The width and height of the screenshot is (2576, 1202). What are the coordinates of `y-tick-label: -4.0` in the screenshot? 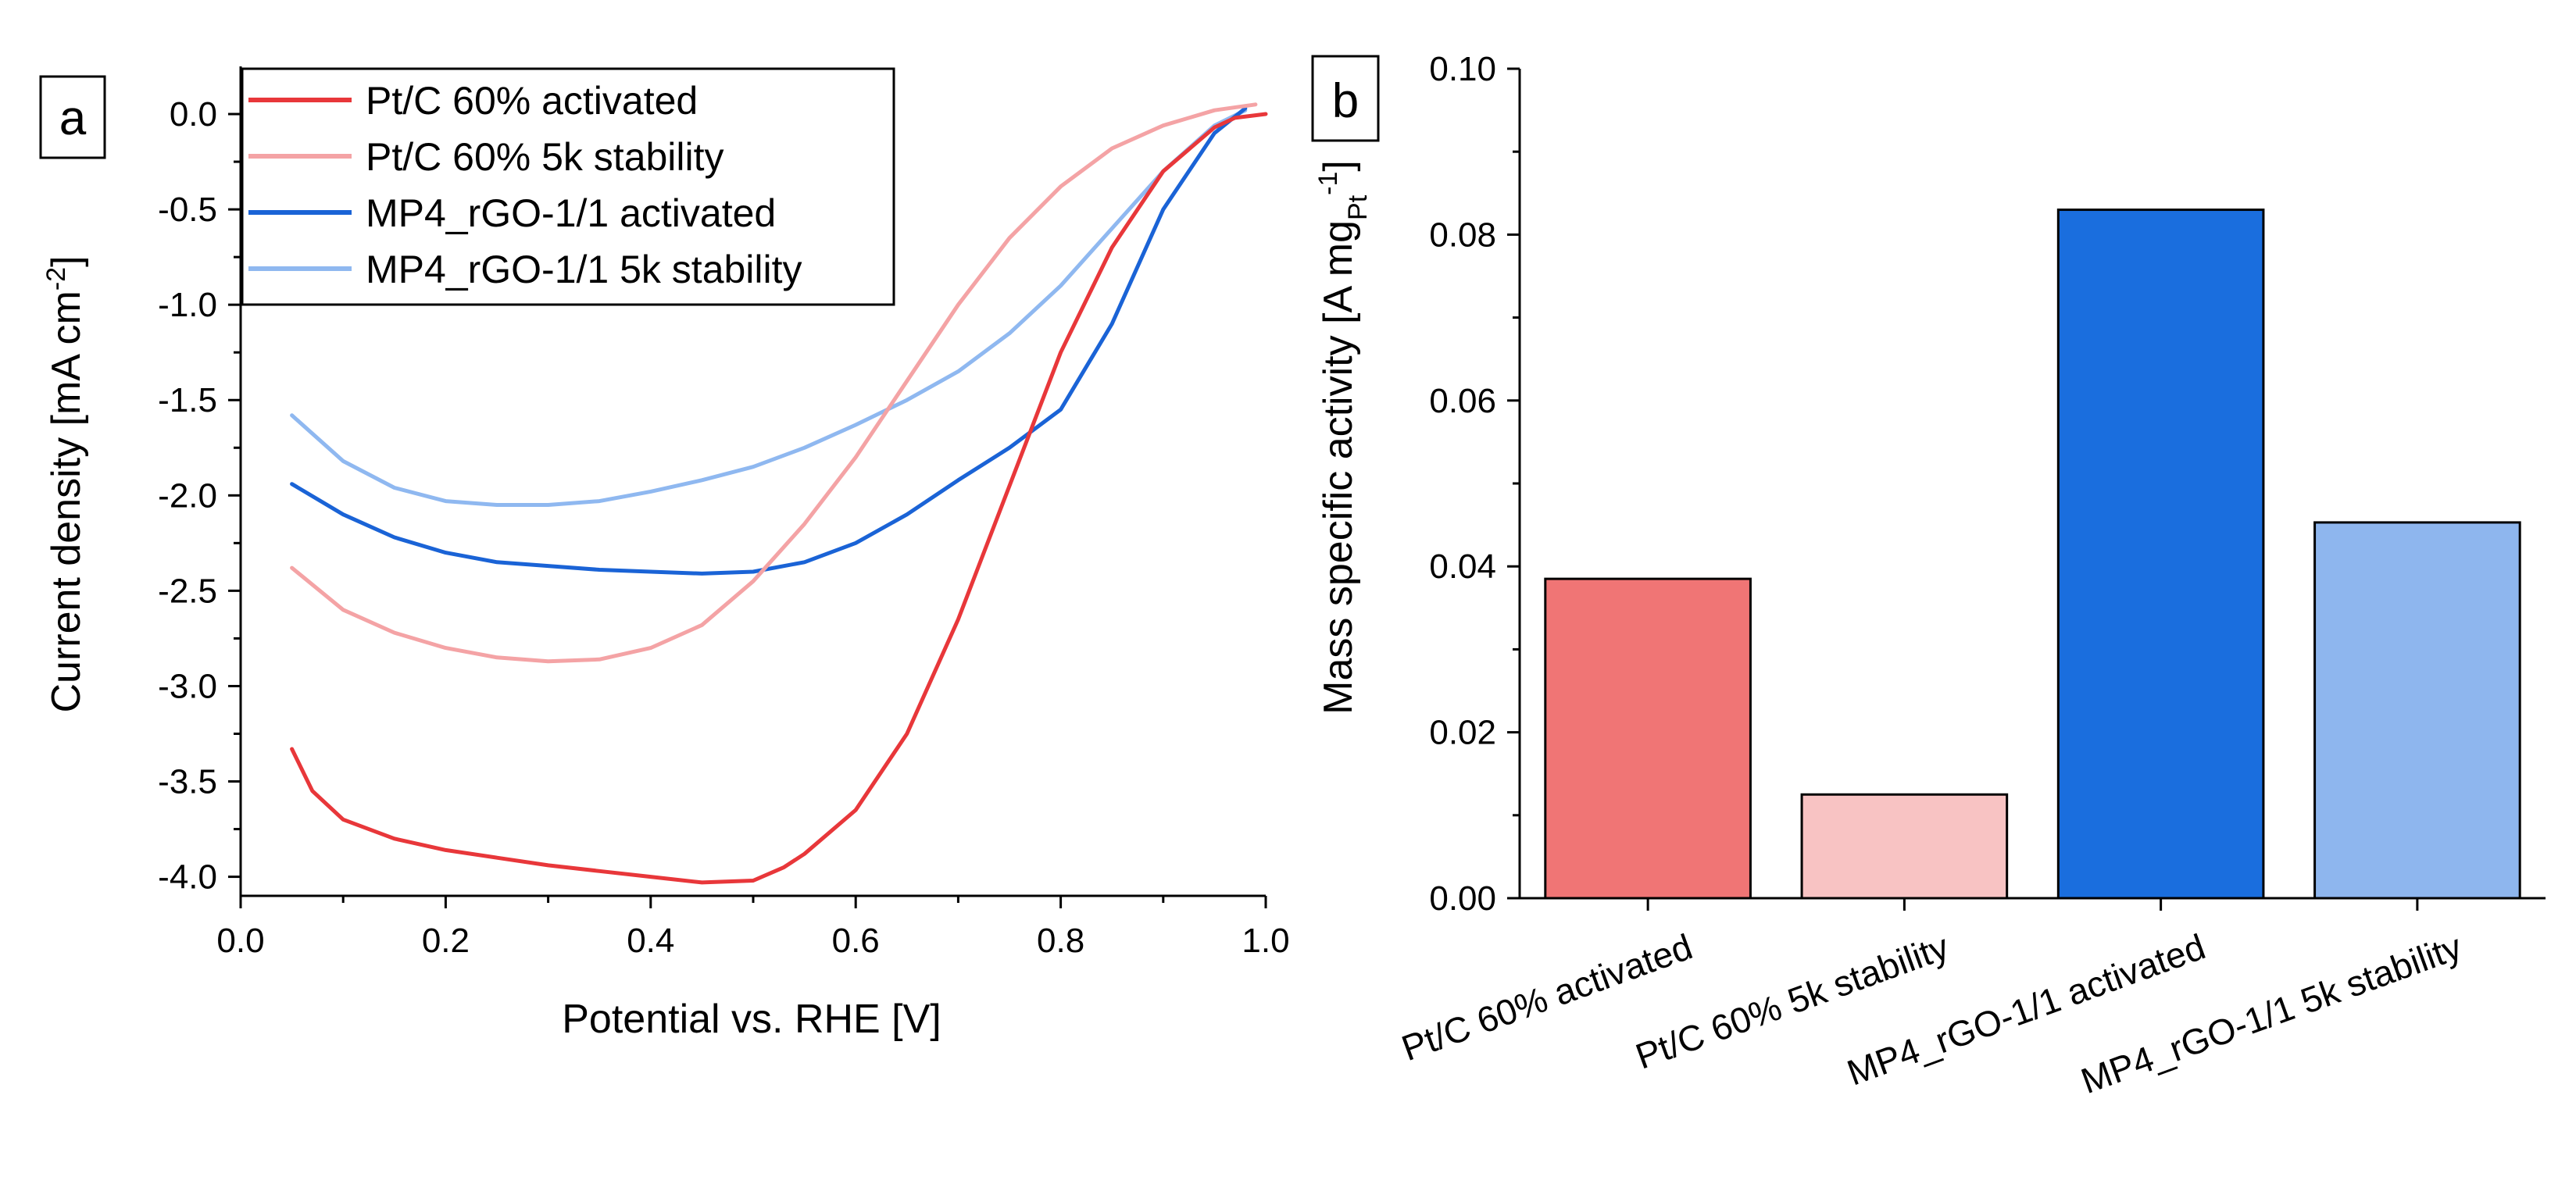 It's located at (188, 877).